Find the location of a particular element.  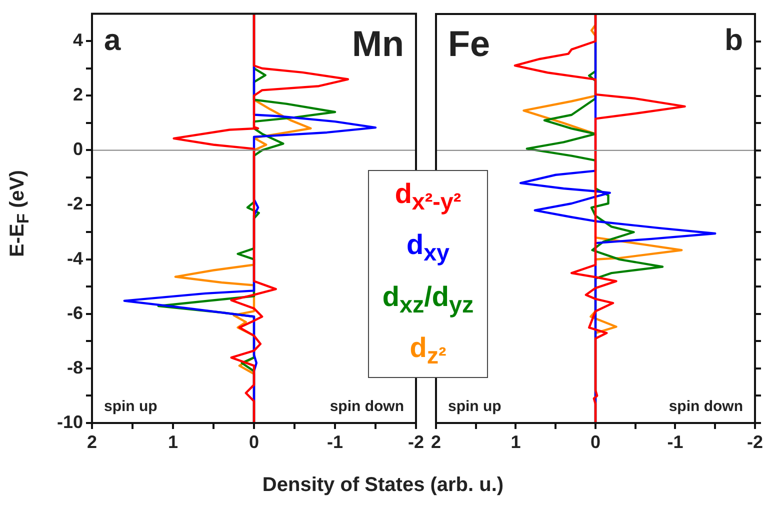

y-tick-label: 4 is located at coordinates (77, 40).